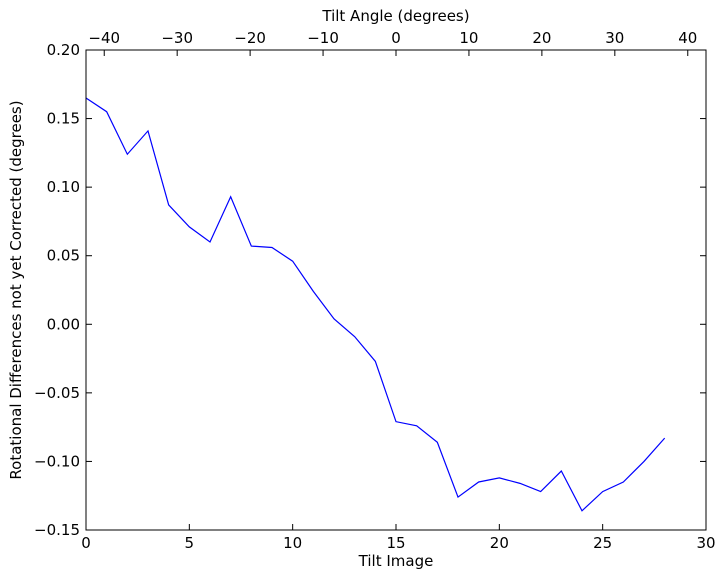 Image resolution: width=725 pixels, height=579 pixels. What do you see at coordinates (395, 16) in the screenshot?
I see `top-x-axis-title: Tilt Angle (degrees)` at bounding box center [395, 16].